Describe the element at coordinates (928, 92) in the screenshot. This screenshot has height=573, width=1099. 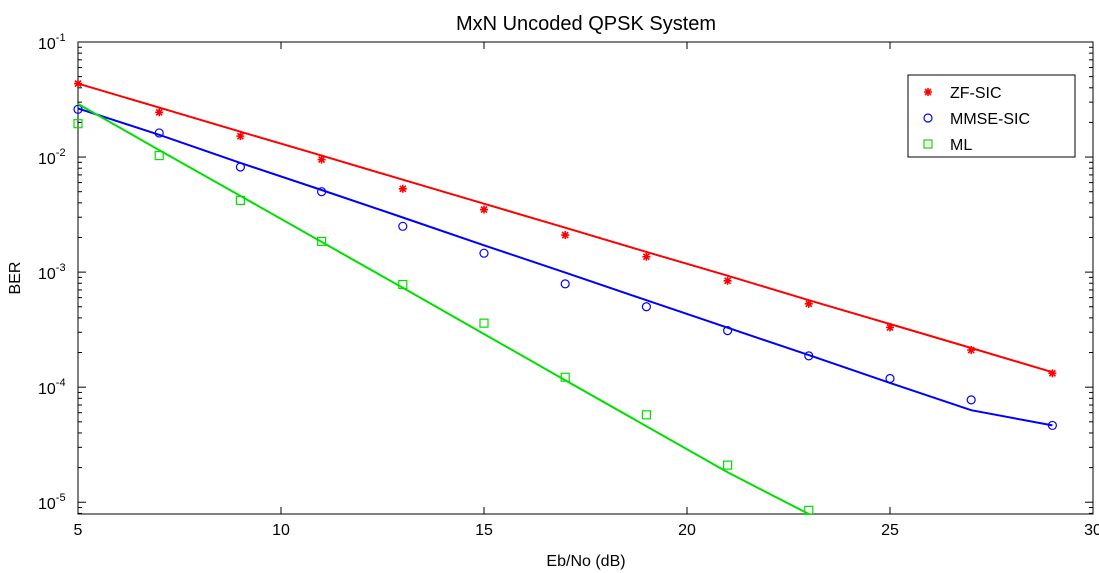
I see `legend-marker-zf-sic` at that location.